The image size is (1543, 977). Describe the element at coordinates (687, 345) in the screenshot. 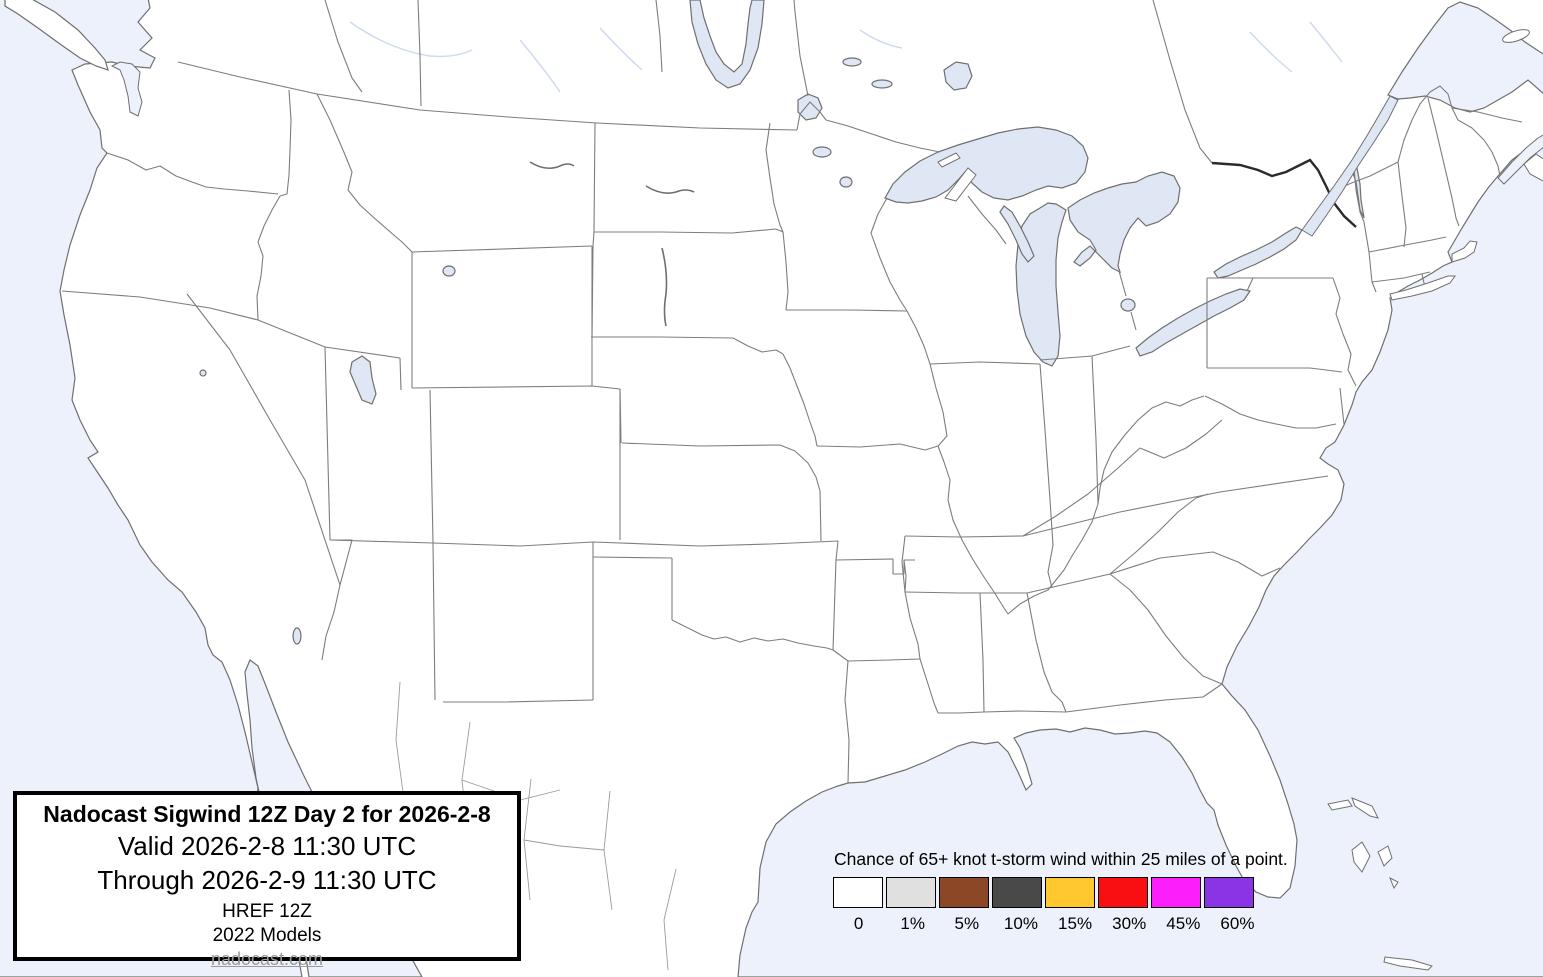

I see `sd-ne-border` at that location.